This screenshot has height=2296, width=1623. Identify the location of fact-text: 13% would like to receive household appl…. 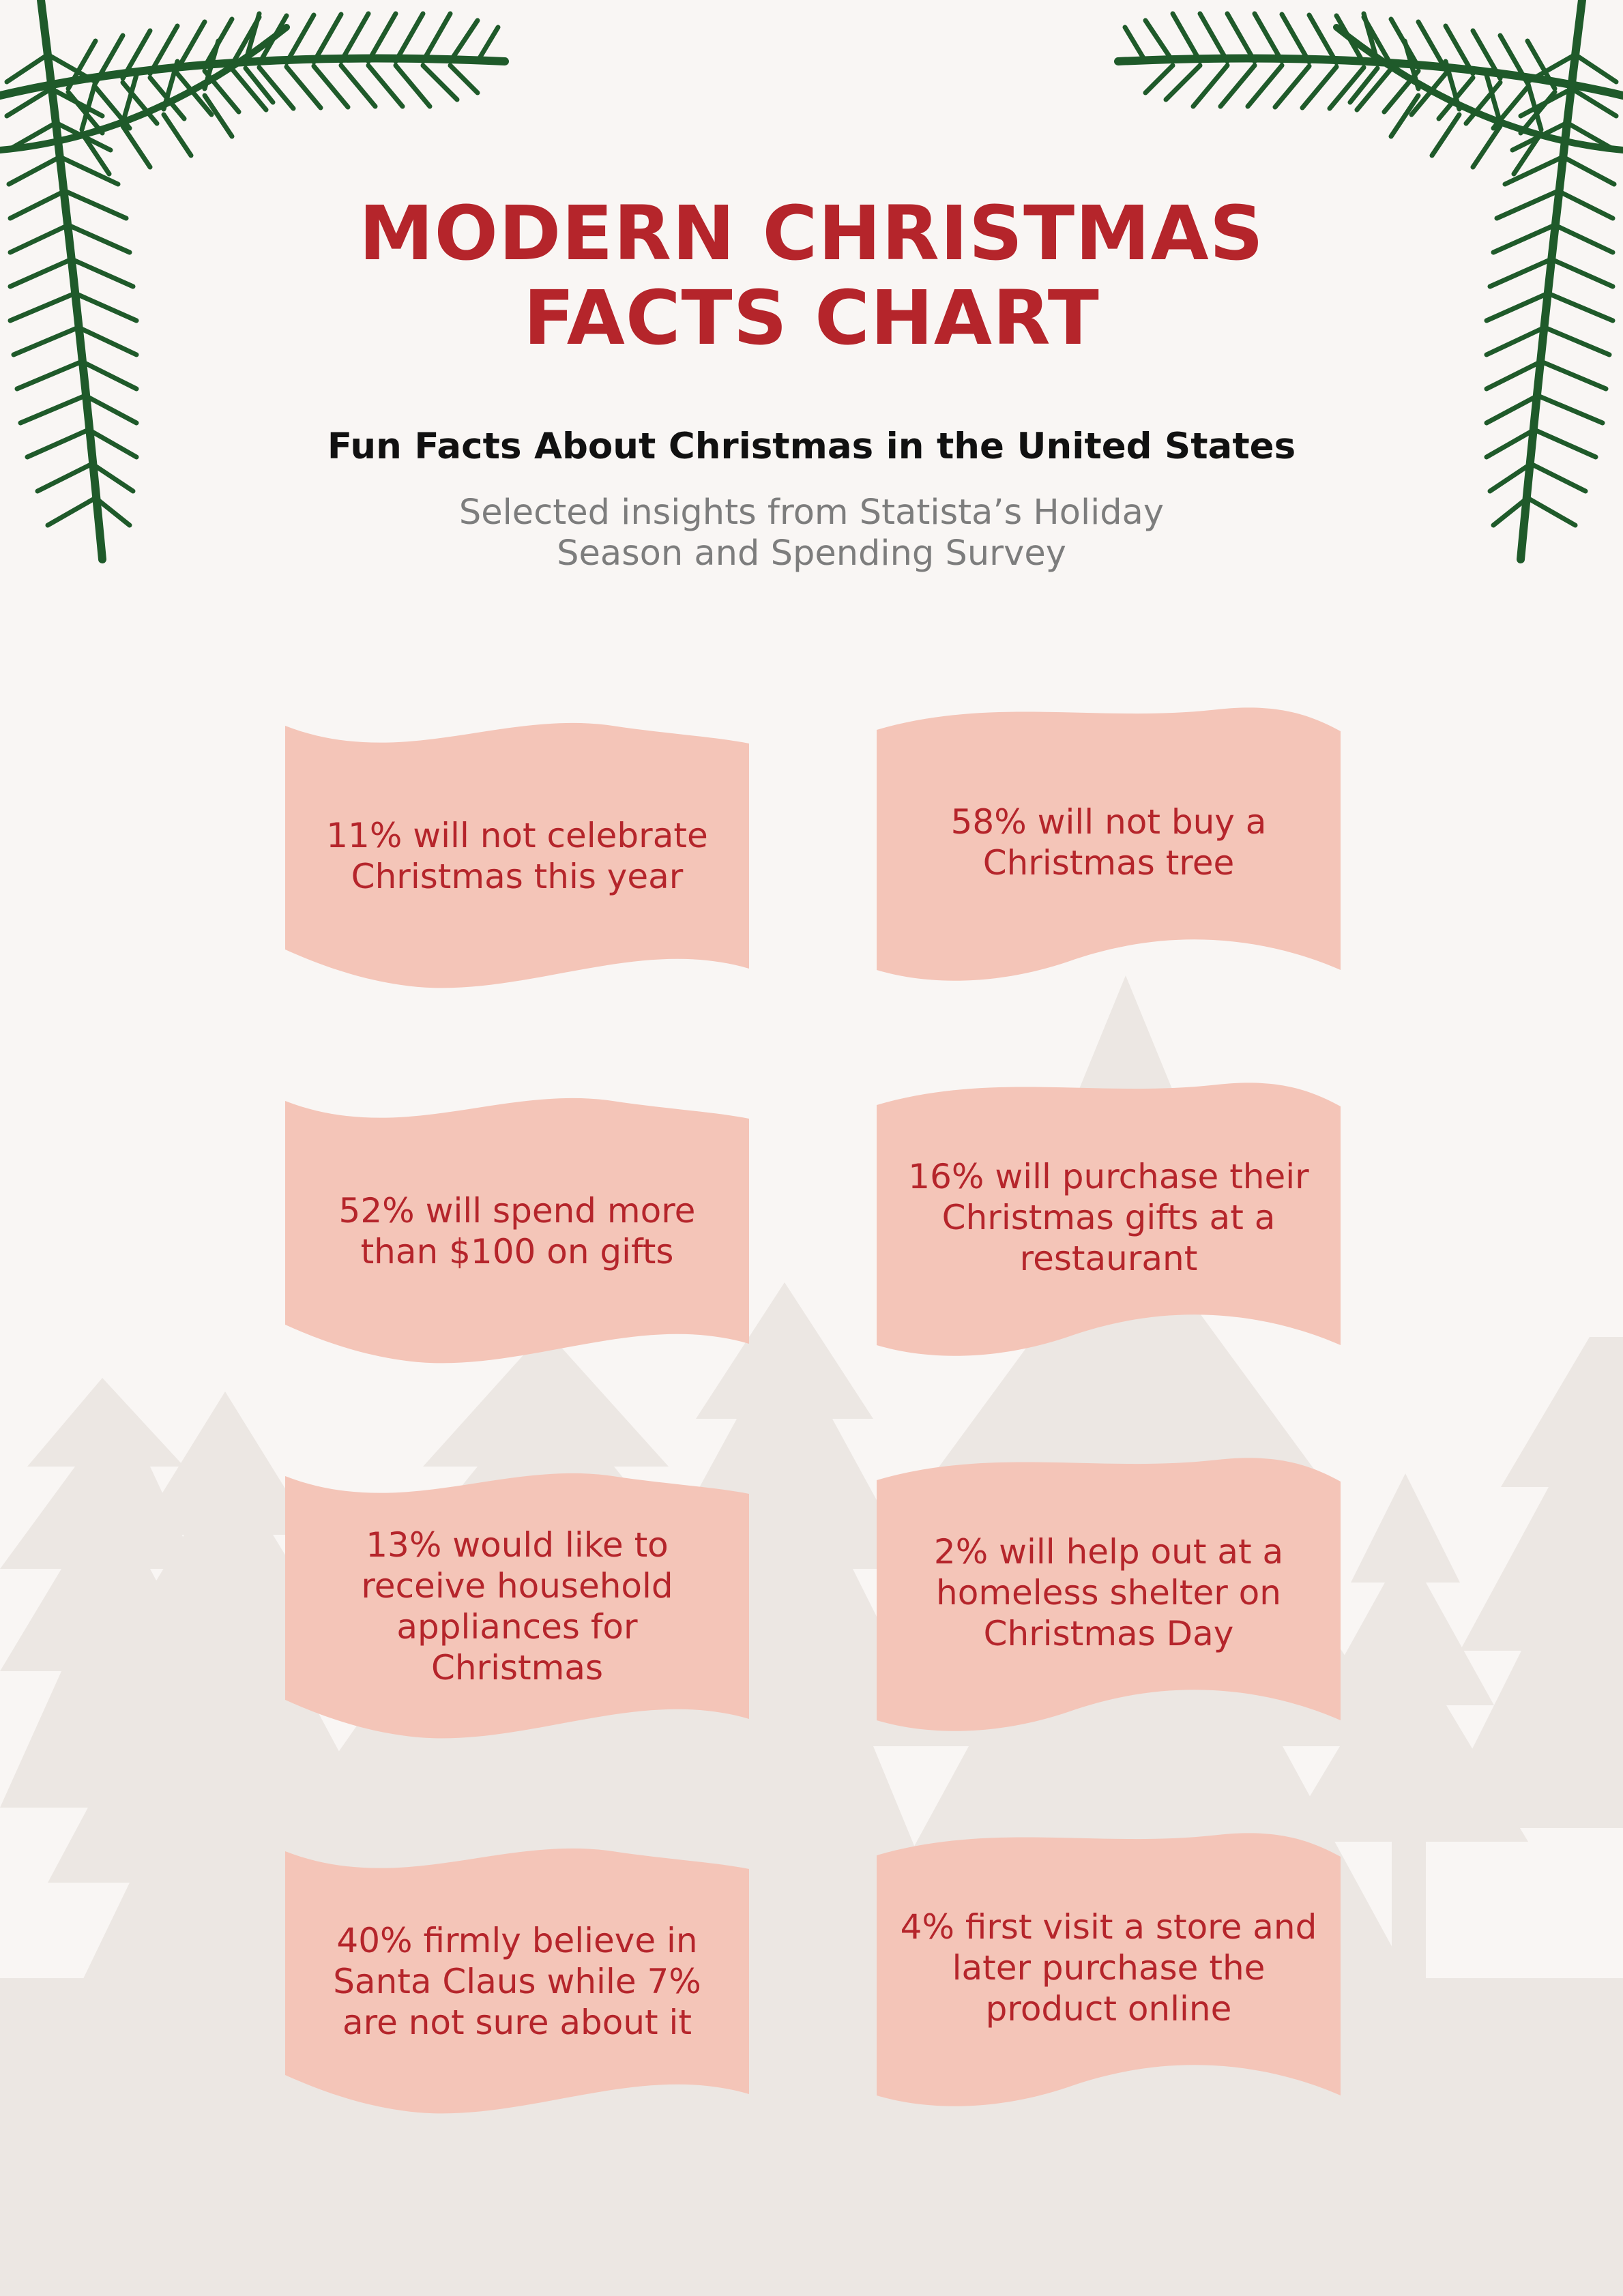
(517, 1606).